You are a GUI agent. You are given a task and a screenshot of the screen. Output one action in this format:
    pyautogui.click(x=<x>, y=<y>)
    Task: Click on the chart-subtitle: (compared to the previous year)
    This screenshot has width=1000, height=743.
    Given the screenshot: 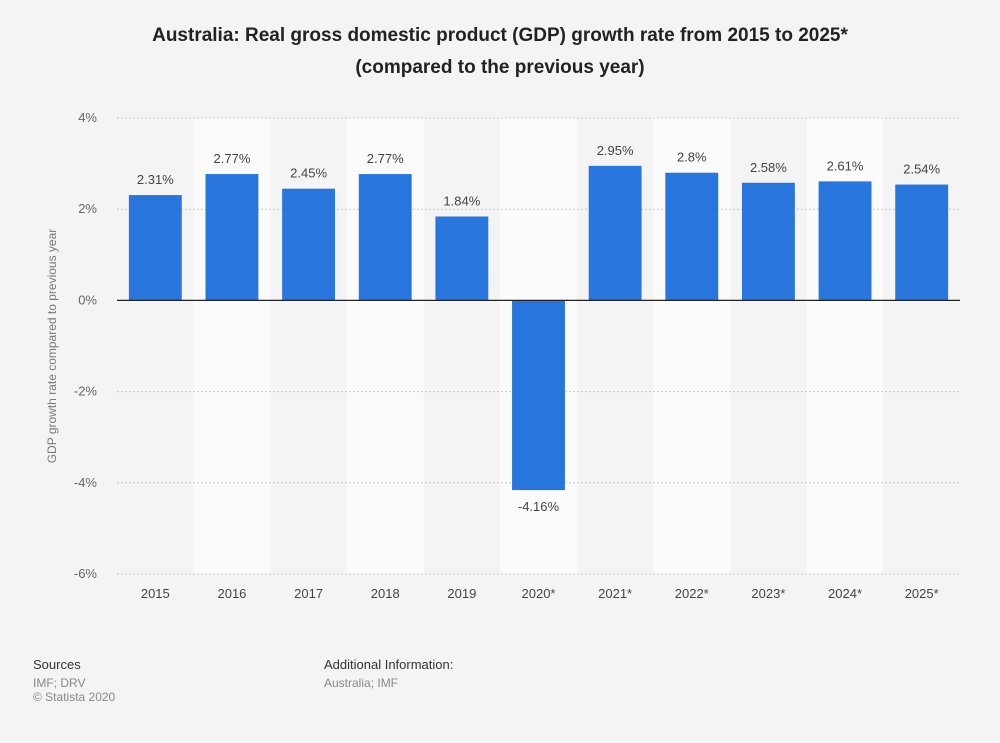 What is the action you would take?
    pyautogui.click(x=500, y=67)
    